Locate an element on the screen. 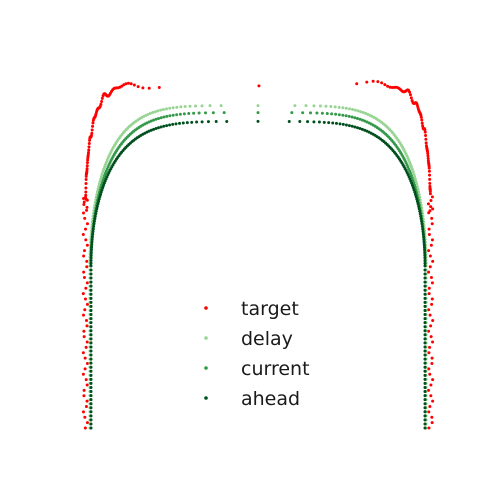 This screenshot has height=480, width=480. legend-marker is located at coordinates (206, 398).